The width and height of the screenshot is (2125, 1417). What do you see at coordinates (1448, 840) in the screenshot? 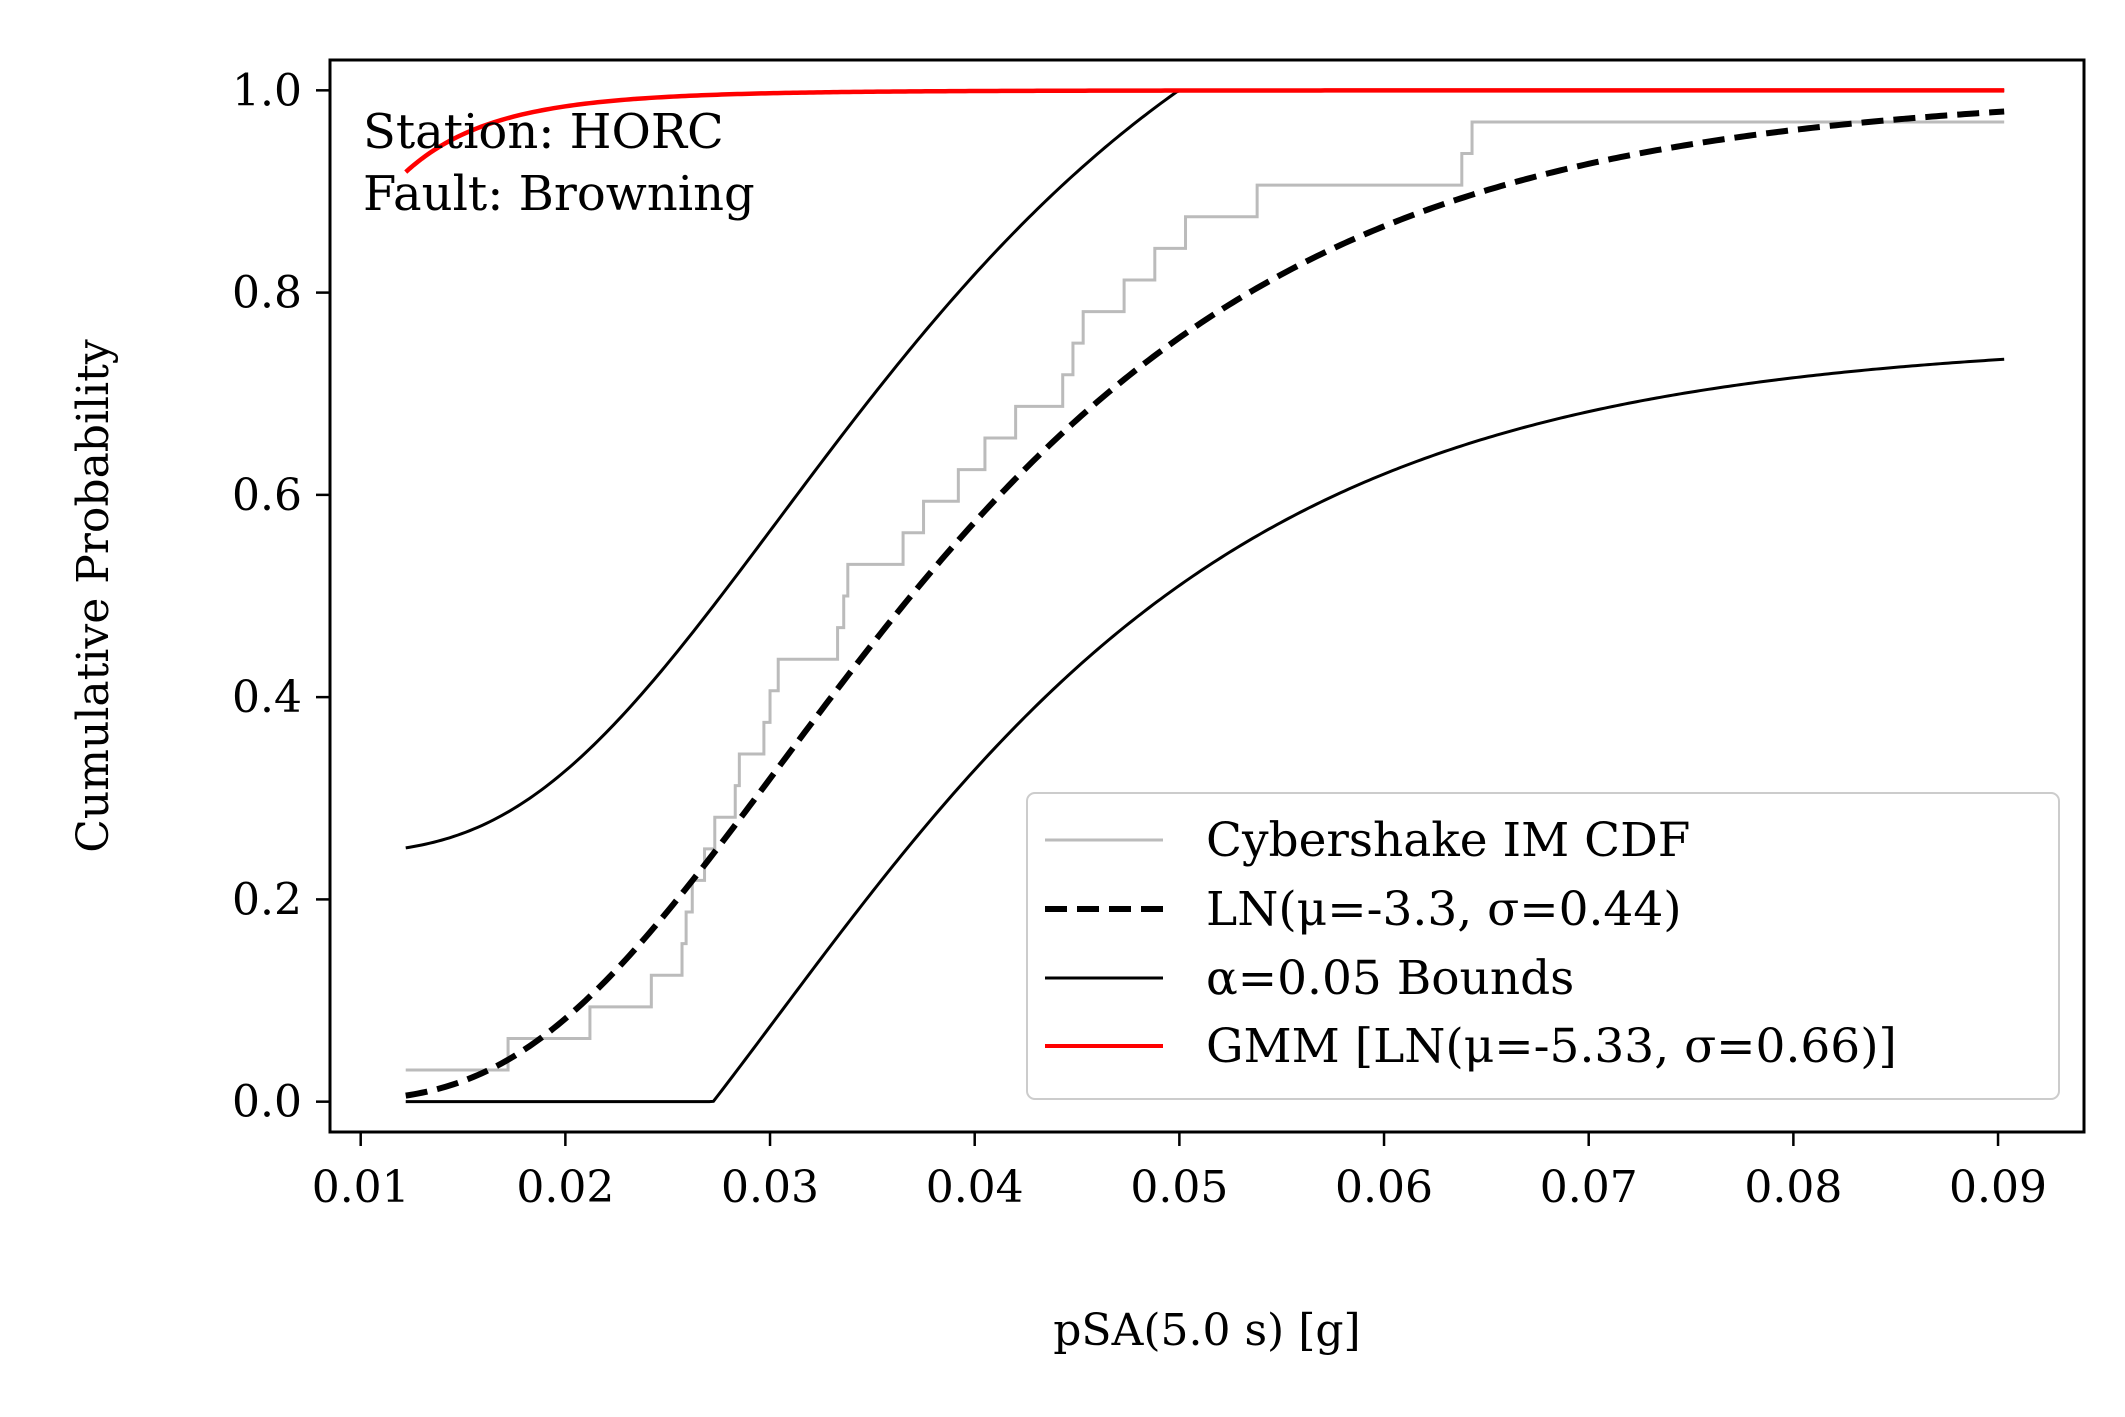
I see `legend-label-cybershake: Cybershake IM CDF` at bounding box center [1448, 840].